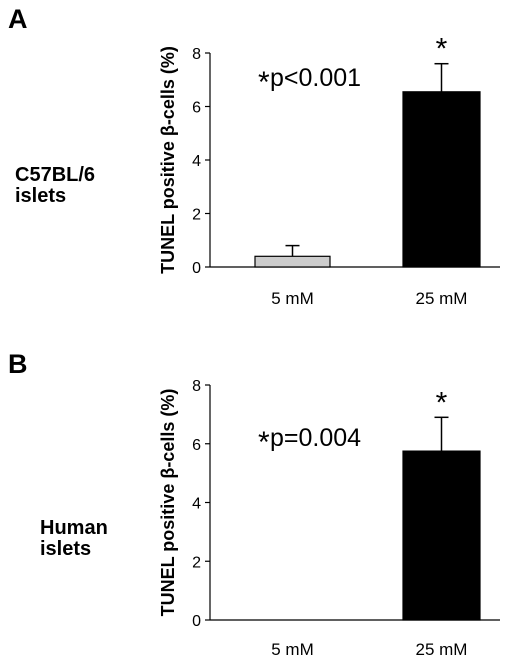 This screenshot has width=520, height=660. I want to click on panel-letter: B, so click(18, 364).